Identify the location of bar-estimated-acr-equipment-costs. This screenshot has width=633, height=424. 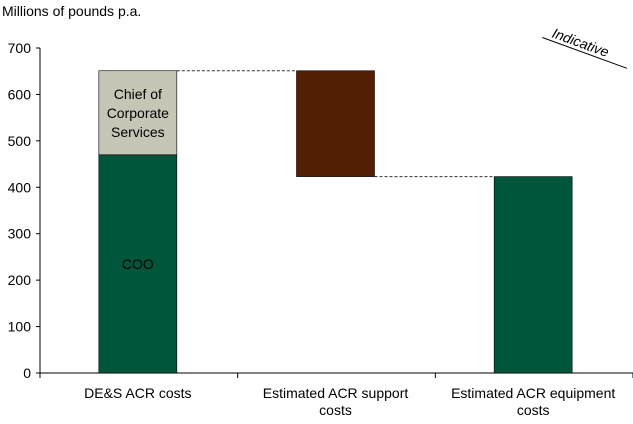
(533, 275).